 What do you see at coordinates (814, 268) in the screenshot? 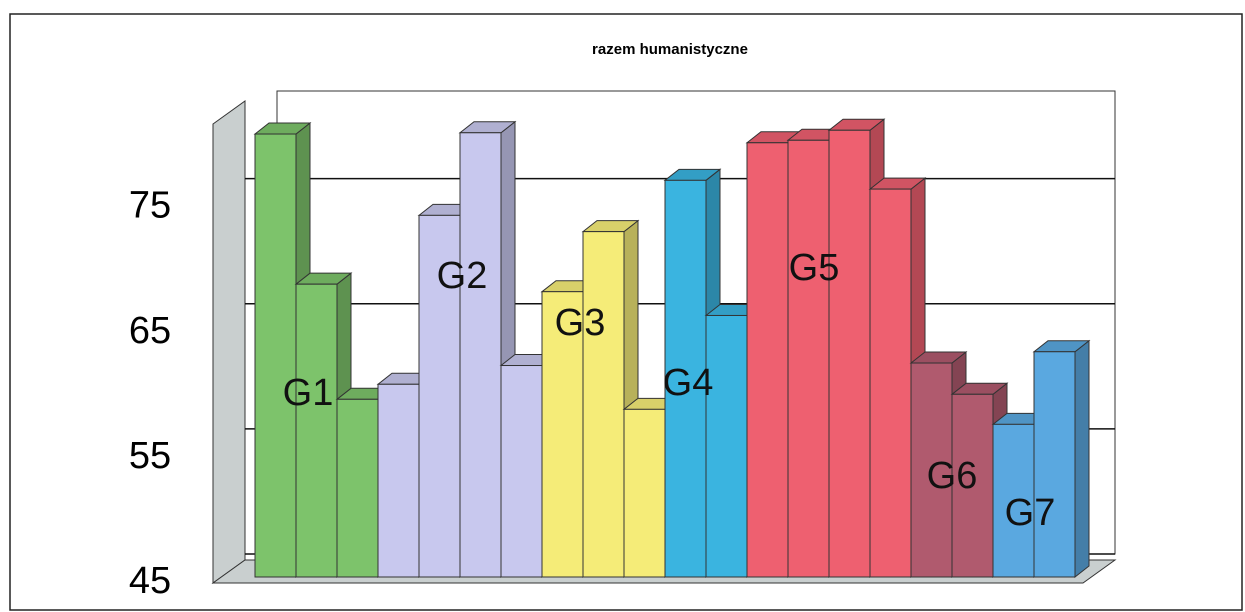
I see `group-label: G5` at bounding box center [814, 268].